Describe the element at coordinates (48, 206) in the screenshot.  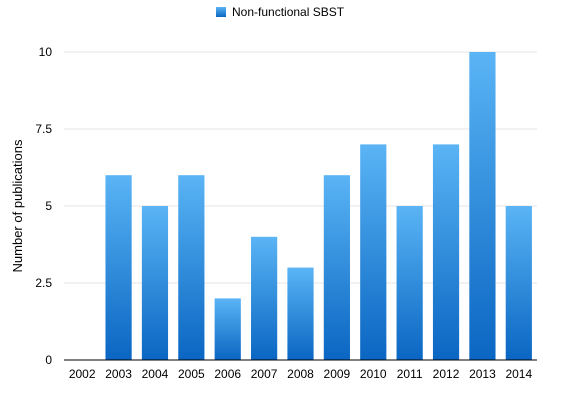
I see `y-tick-label: 5` at that location.